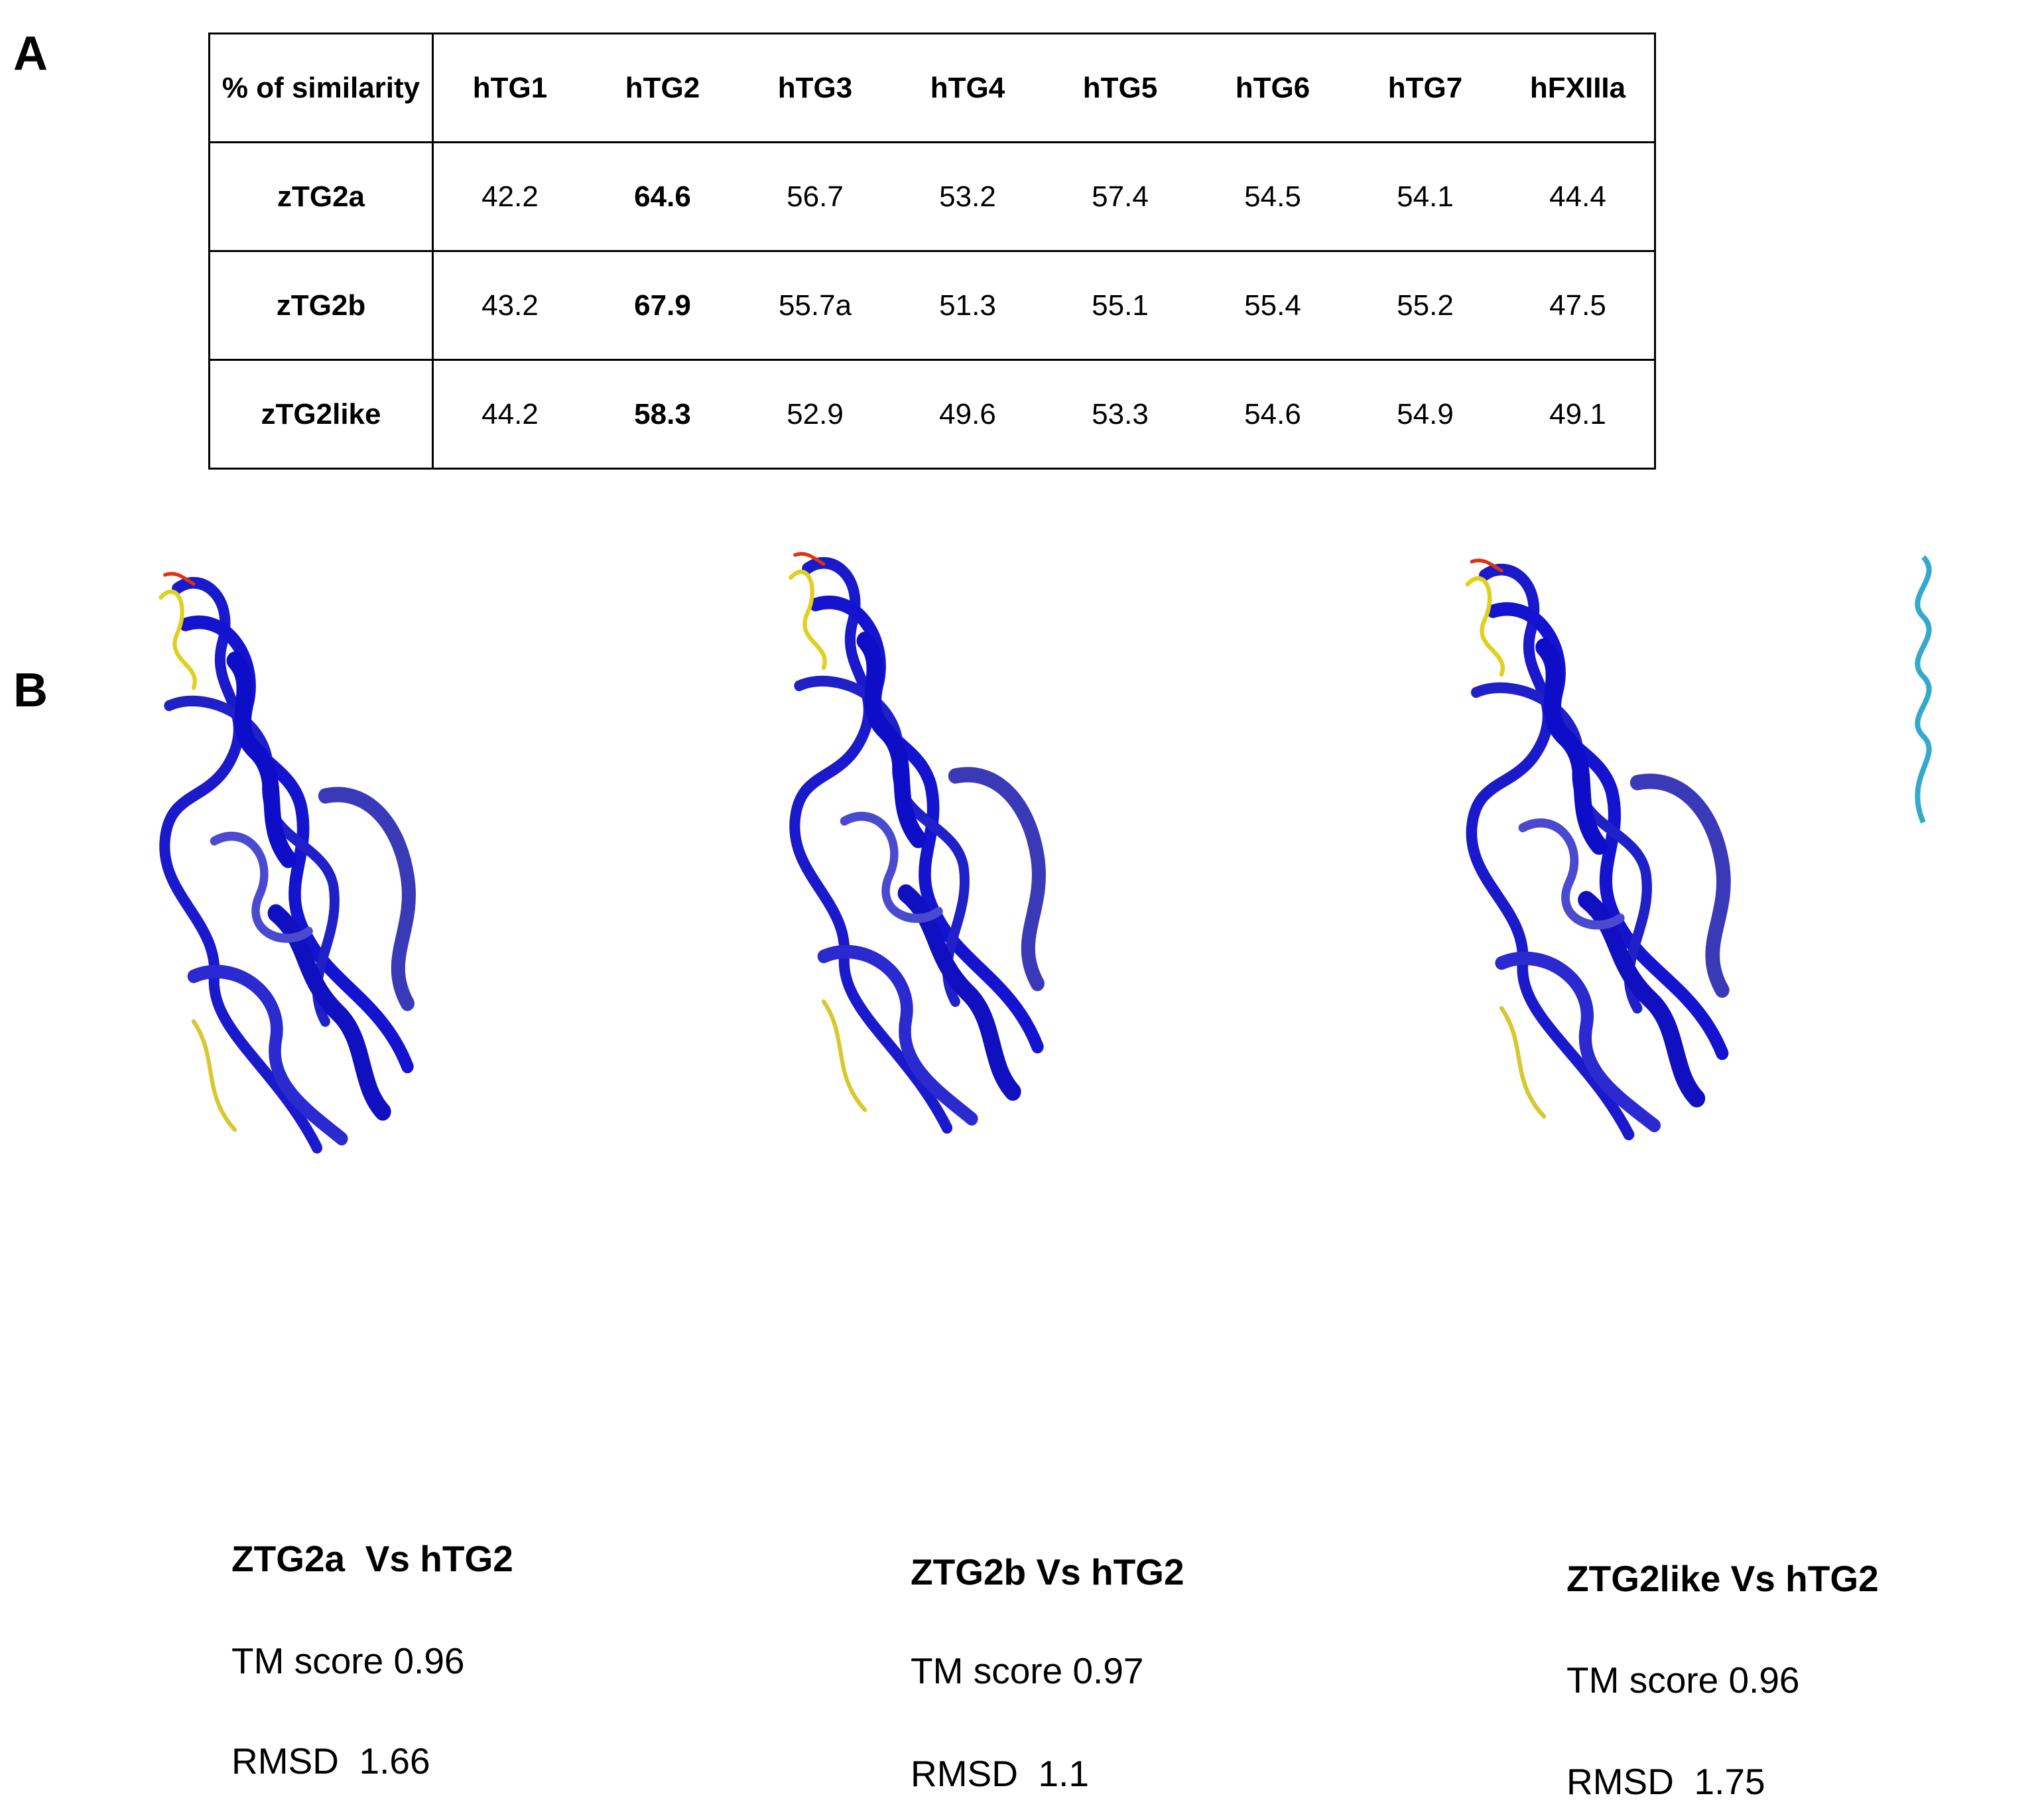 The height and width of the screenshot is (1820, 2040). I want to click on table-cell: 54.6, so click(1272, 414).